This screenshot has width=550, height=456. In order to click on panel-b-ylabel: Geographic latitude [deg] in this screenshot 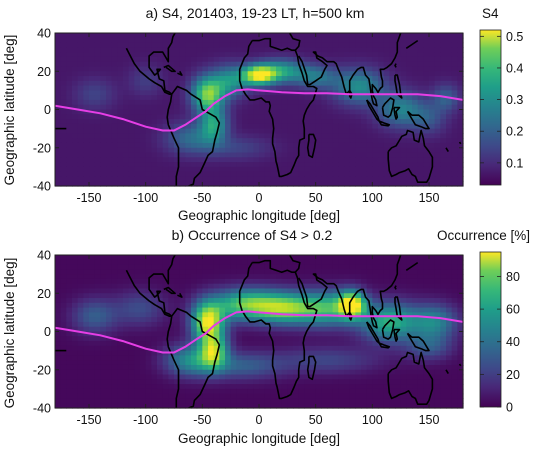, I will do `click(9, 333)`.